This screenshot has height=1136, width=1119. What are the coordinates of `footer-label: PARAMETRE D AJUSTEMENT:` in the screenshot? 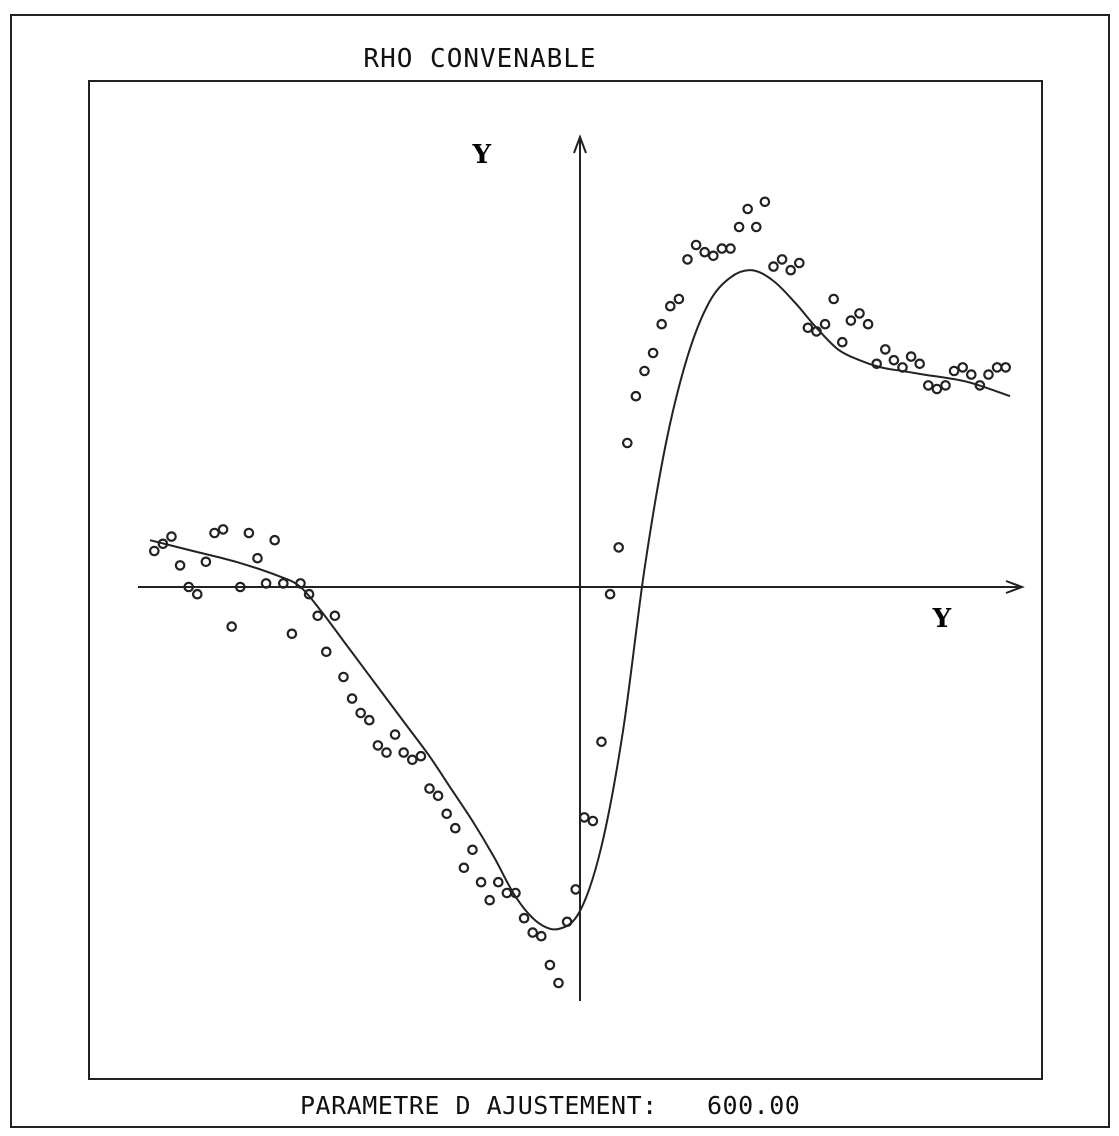 It's located at (479, 1105).